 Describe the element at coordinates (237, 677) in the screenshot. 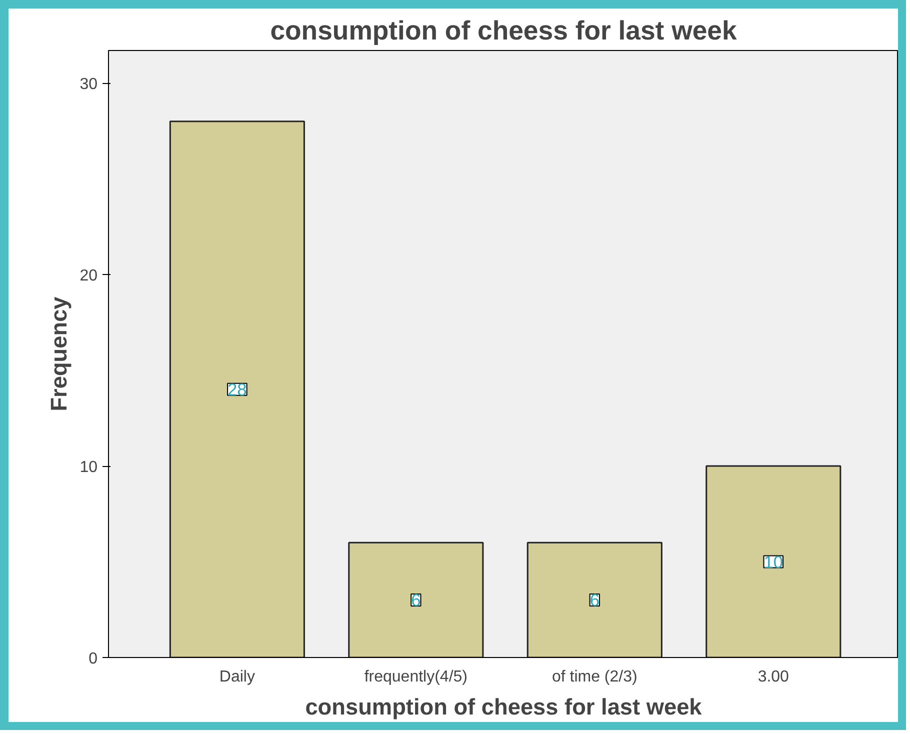

I see `x-tick-label: Daily` at that location.